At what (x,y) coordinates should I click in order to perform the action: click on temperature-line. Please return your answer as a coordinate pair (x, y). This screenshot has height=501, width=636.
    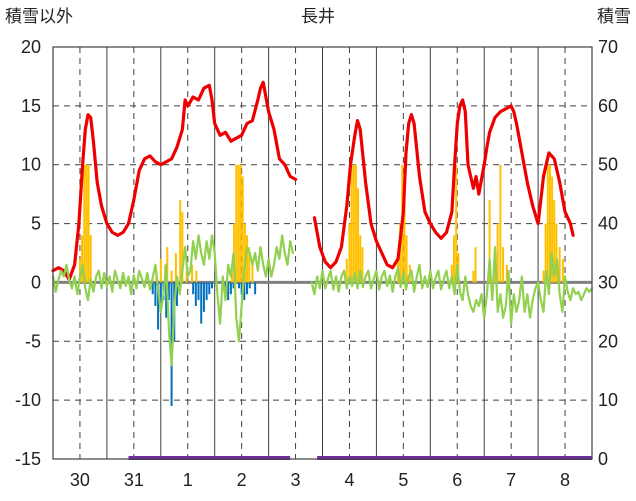
    Looking at the image, I should click on (452, 285).